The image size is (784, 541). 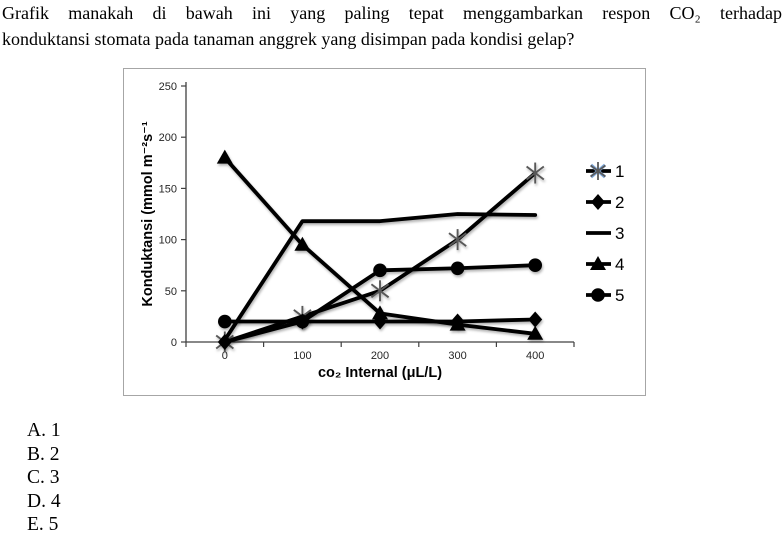 I want to click on legend-label: 4, so click(x=619, y=264).